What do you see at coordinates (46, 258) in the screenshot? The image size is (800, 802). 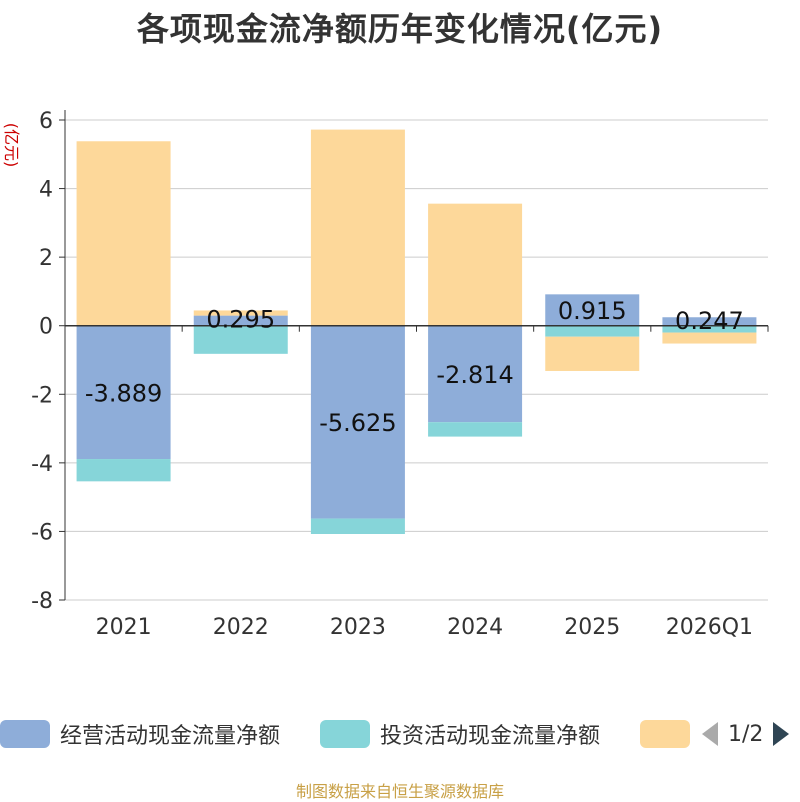 I see `y-tick-label: 2` at bounding box center [46, 258].